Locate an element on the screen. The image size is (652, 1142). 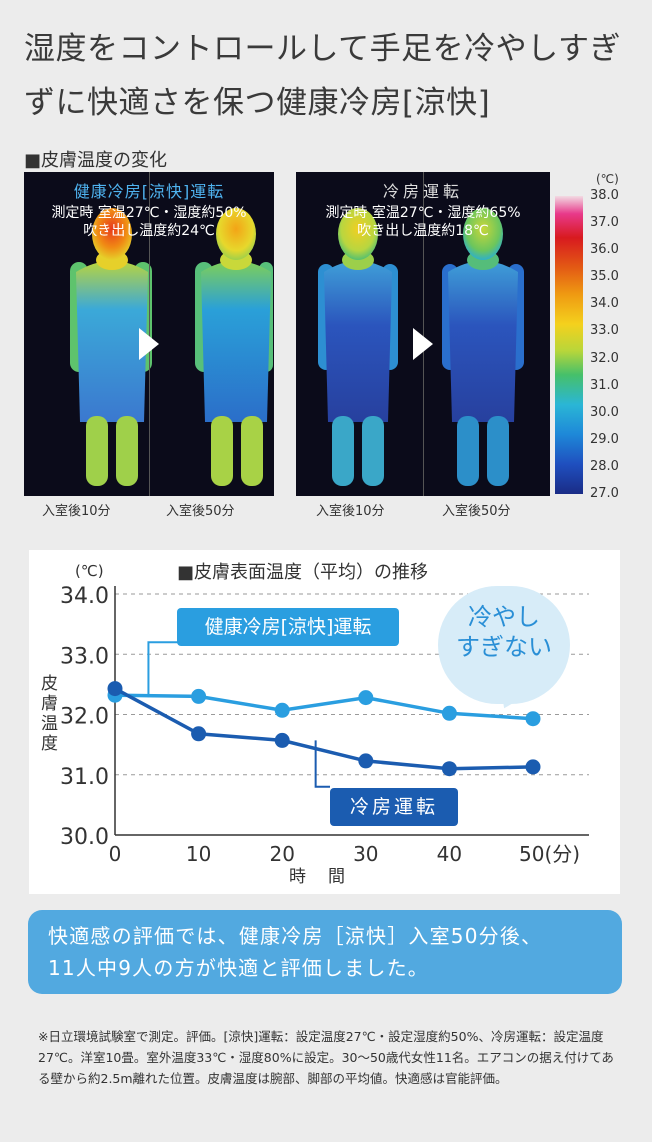
headline: 湿度をコントロールして手足を冷やしすぎずに快適さを保つ健康冷房[涼快] is located at coordinates (322, 76).